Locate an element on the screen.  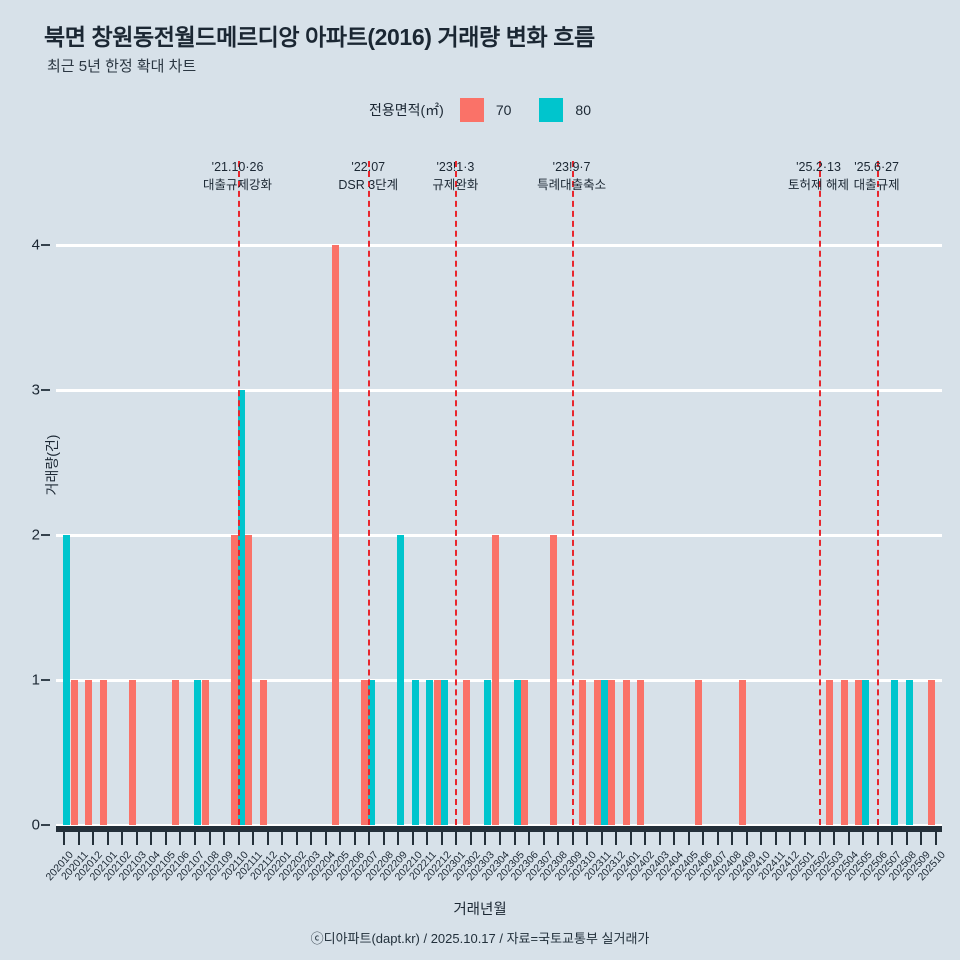
event-date: '21.10·26 is located at coordinates (237, 167).